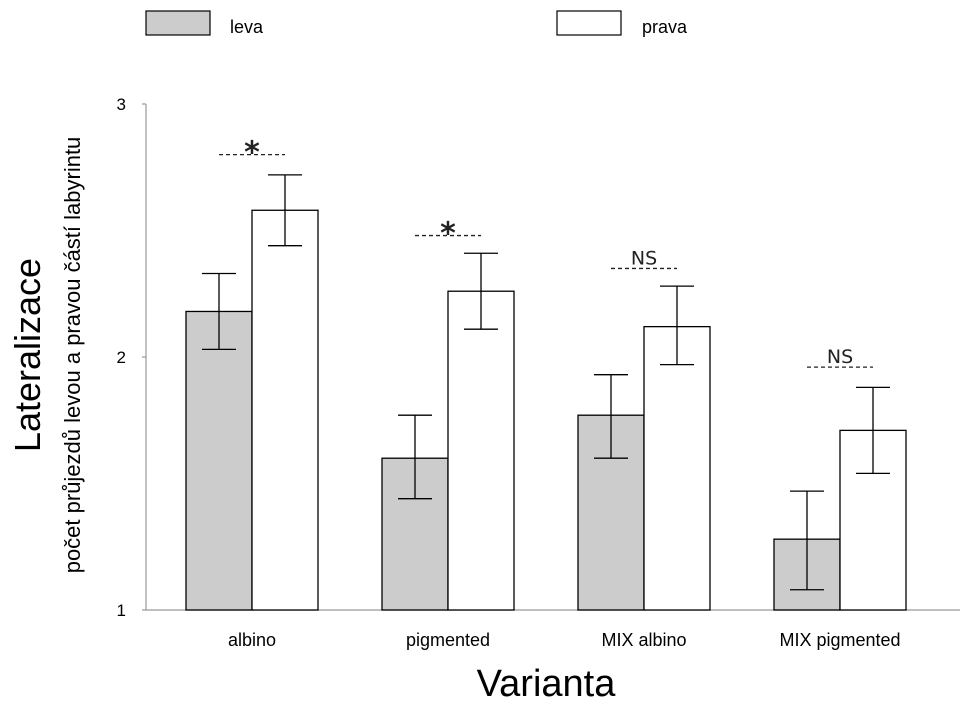 The width and height of the screenshot is (960, 701). I want to click on x-tick-label: pigmented, so click(448, 640).